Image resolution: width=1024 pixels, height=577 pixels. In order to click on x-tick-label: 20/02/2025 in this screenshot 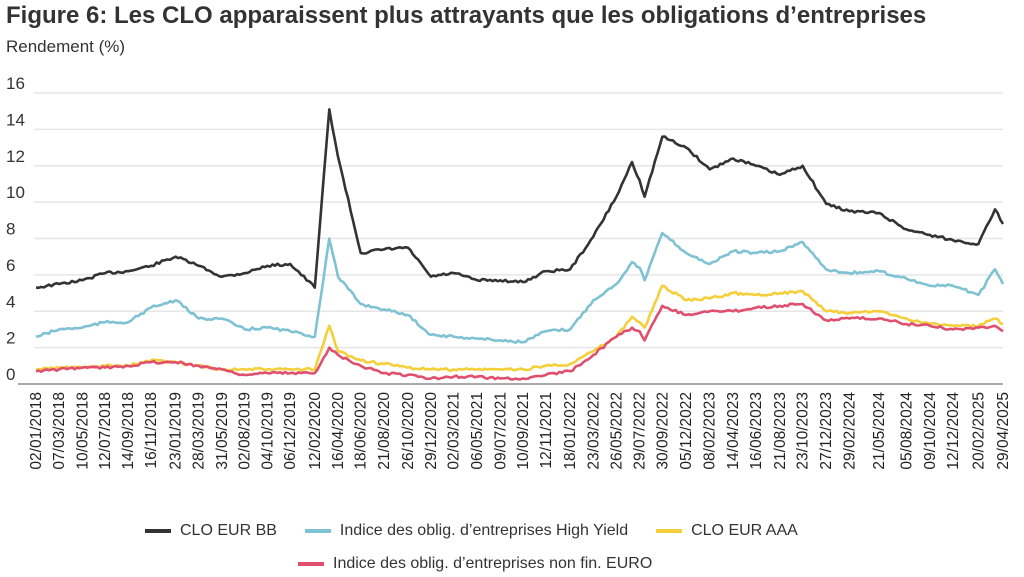, I will do `click(978, 431)`.